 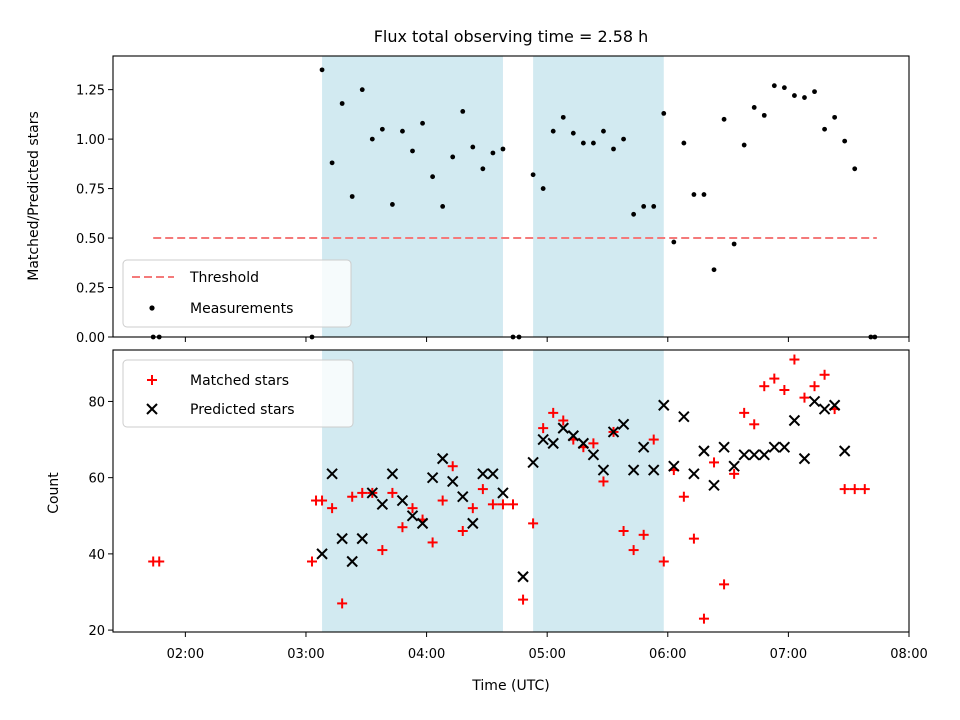 What do you see at coordinates (239, 381) in the screenshot?
I see `matched-legend-label: Matched stars` at bounding box center [239, 381].